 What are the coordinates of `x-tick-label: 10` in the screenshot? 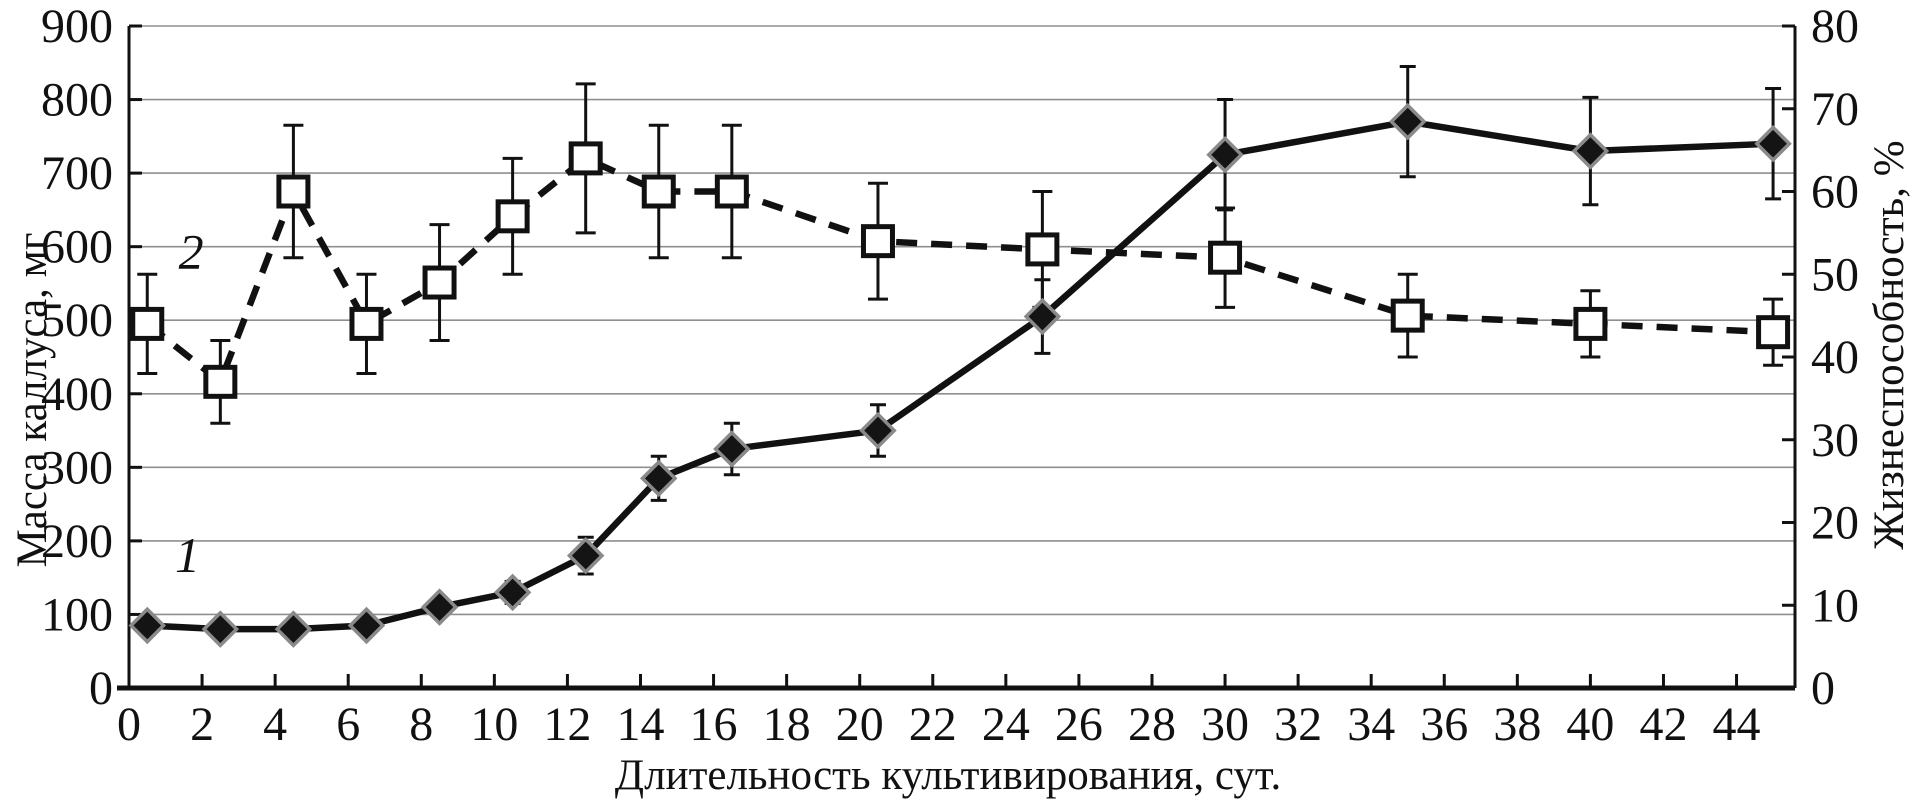 It's located at (494, 724).